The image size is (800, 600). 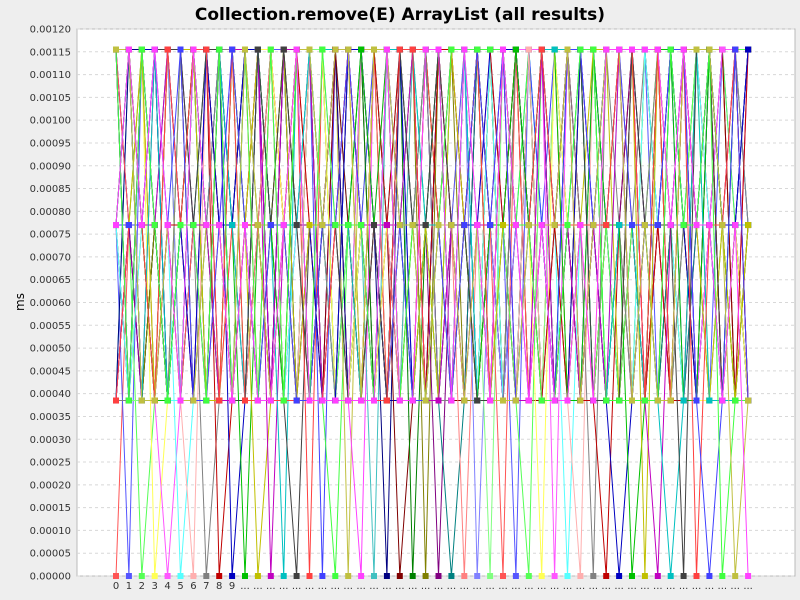 What do you see at coordinates (155, 586) in the screenshot?
I see `x-tick-label: 3` at bounding box center [155, 586].